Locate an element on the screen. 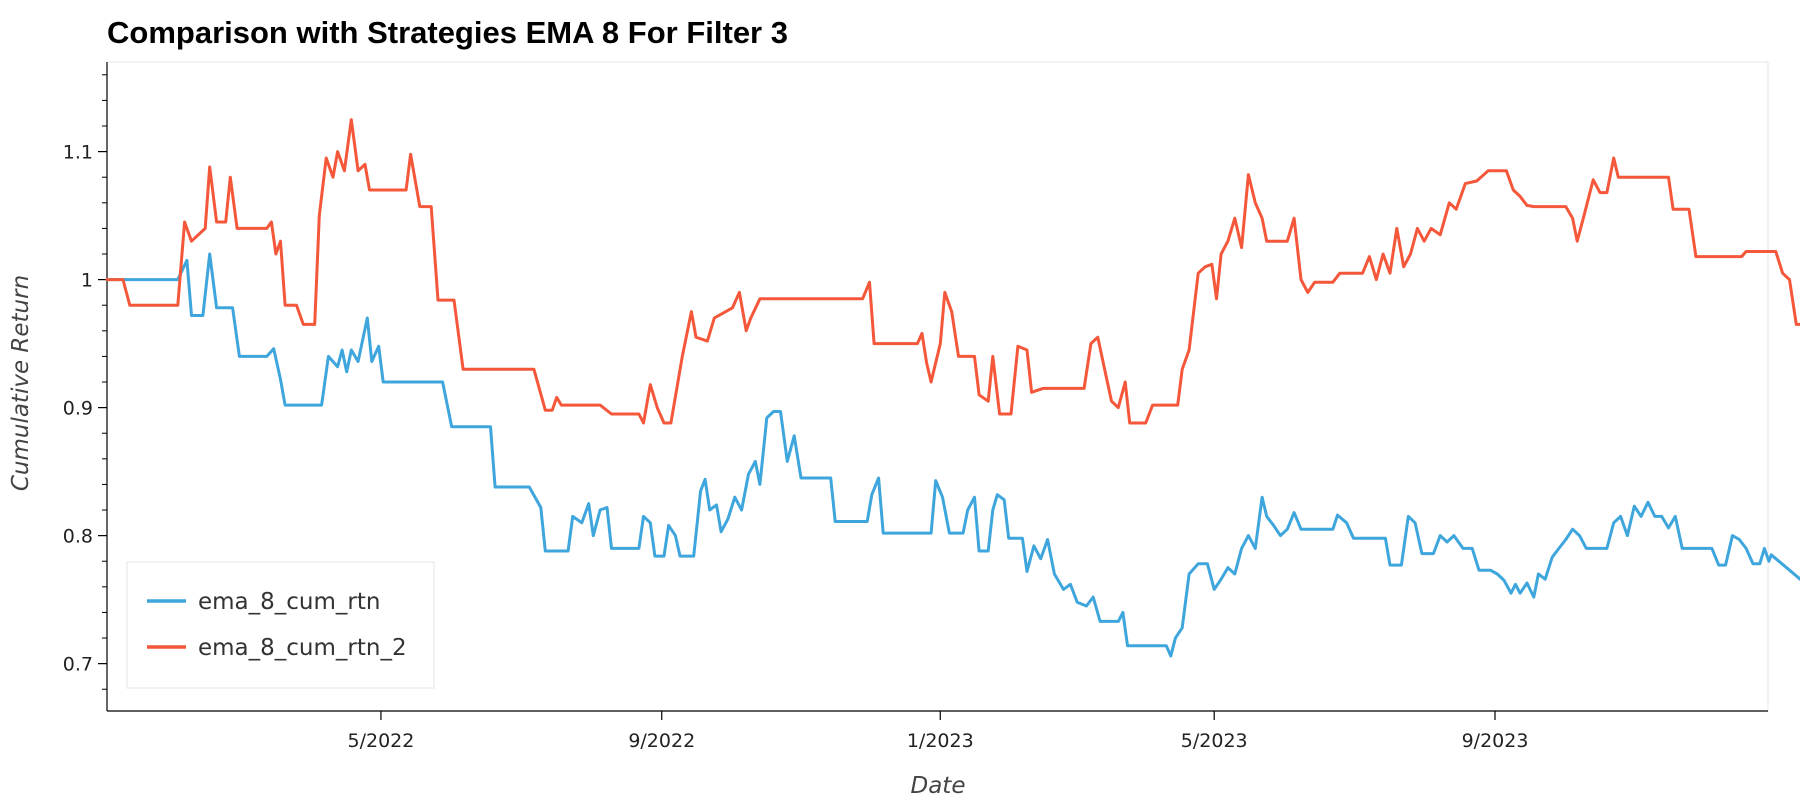 This screenshot has height=800, width=1800. legend-item-ema_8_cum_rtn: ema_8_cum_rtn is located at coordinates (263, 602).